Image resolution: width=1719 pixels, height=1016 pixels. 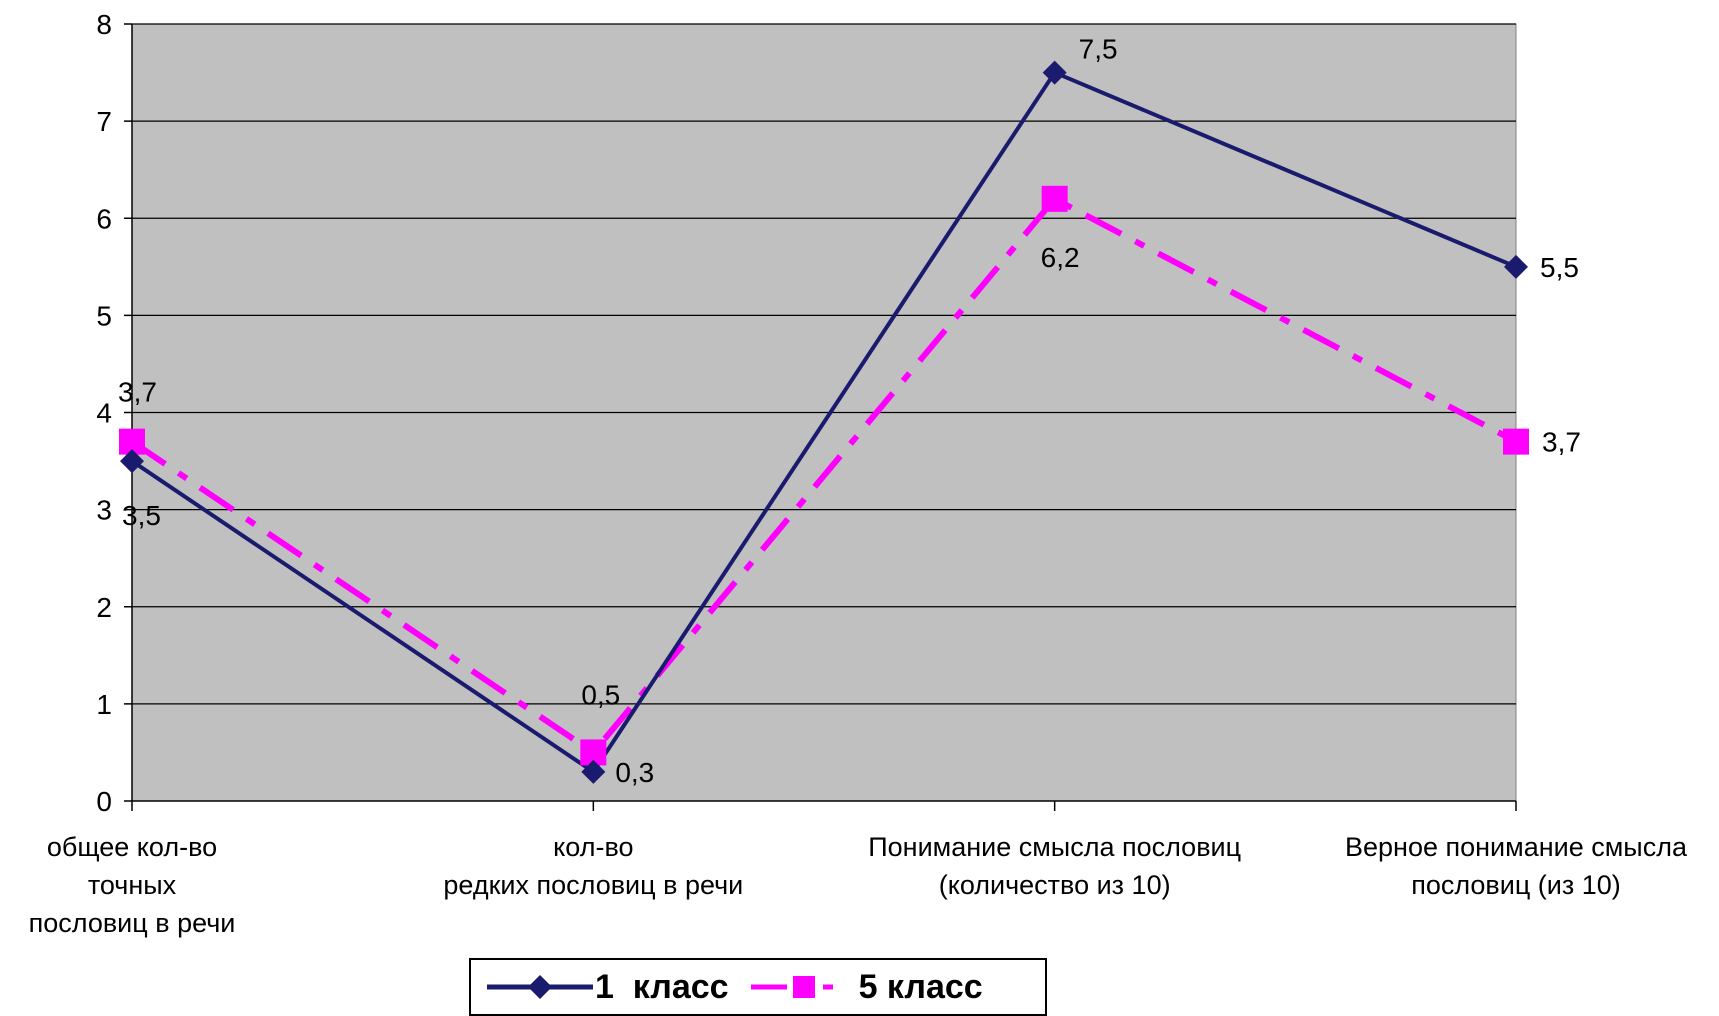 I want to click on y-axis-ticks: 0 1 2 3 4 5 6 7 8, so click(x=114, y=413).